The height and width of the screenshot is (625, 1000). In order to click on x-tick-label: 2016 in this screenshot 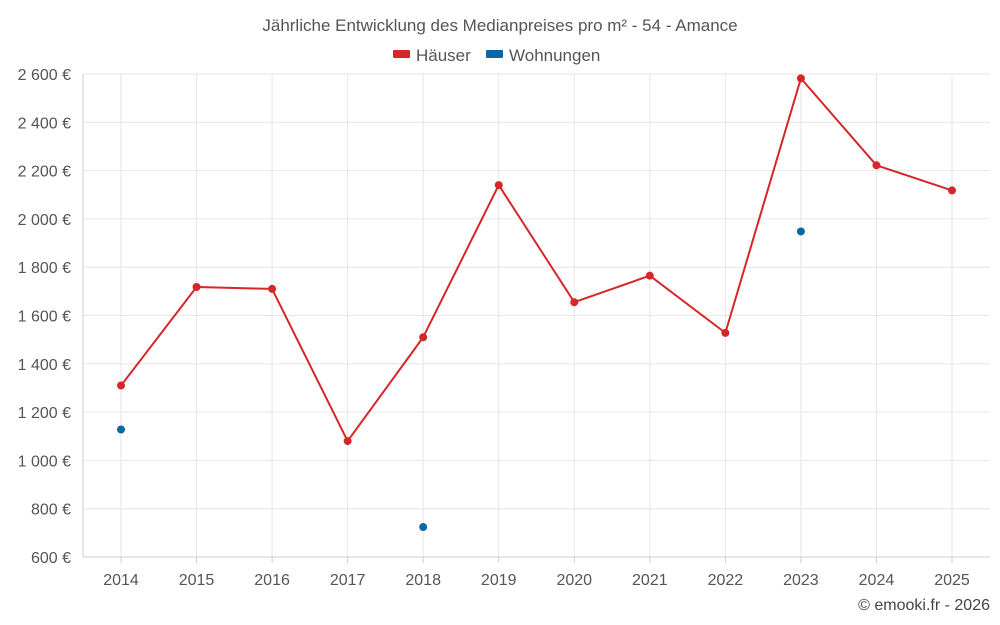, I will do `click(272, 580)`.